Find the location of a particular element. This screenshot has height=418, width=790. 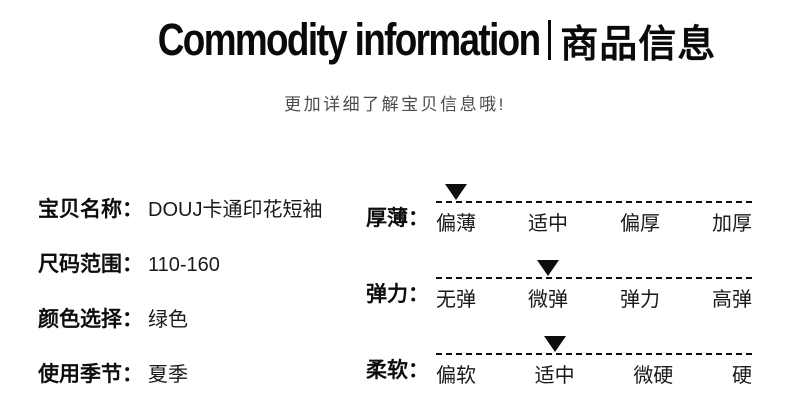

scale-option: 偏薄 is located at coordinates (456, 210).